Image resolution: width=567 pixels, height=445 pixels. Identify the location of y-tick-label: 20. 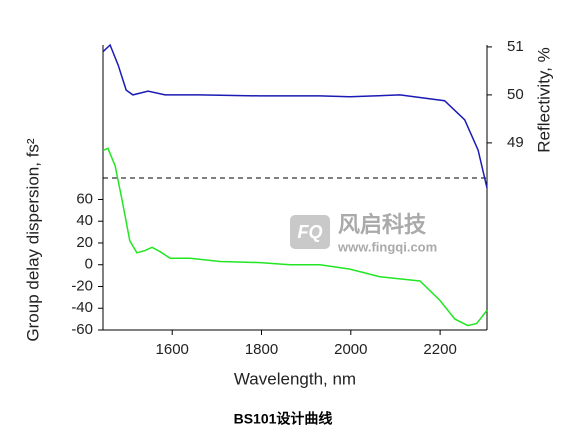
(84, 242).